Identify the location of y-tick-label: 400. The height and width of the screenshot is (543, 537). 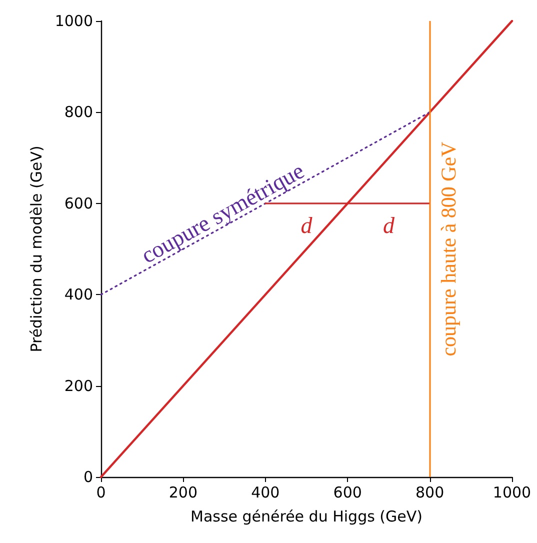
(78, 295).